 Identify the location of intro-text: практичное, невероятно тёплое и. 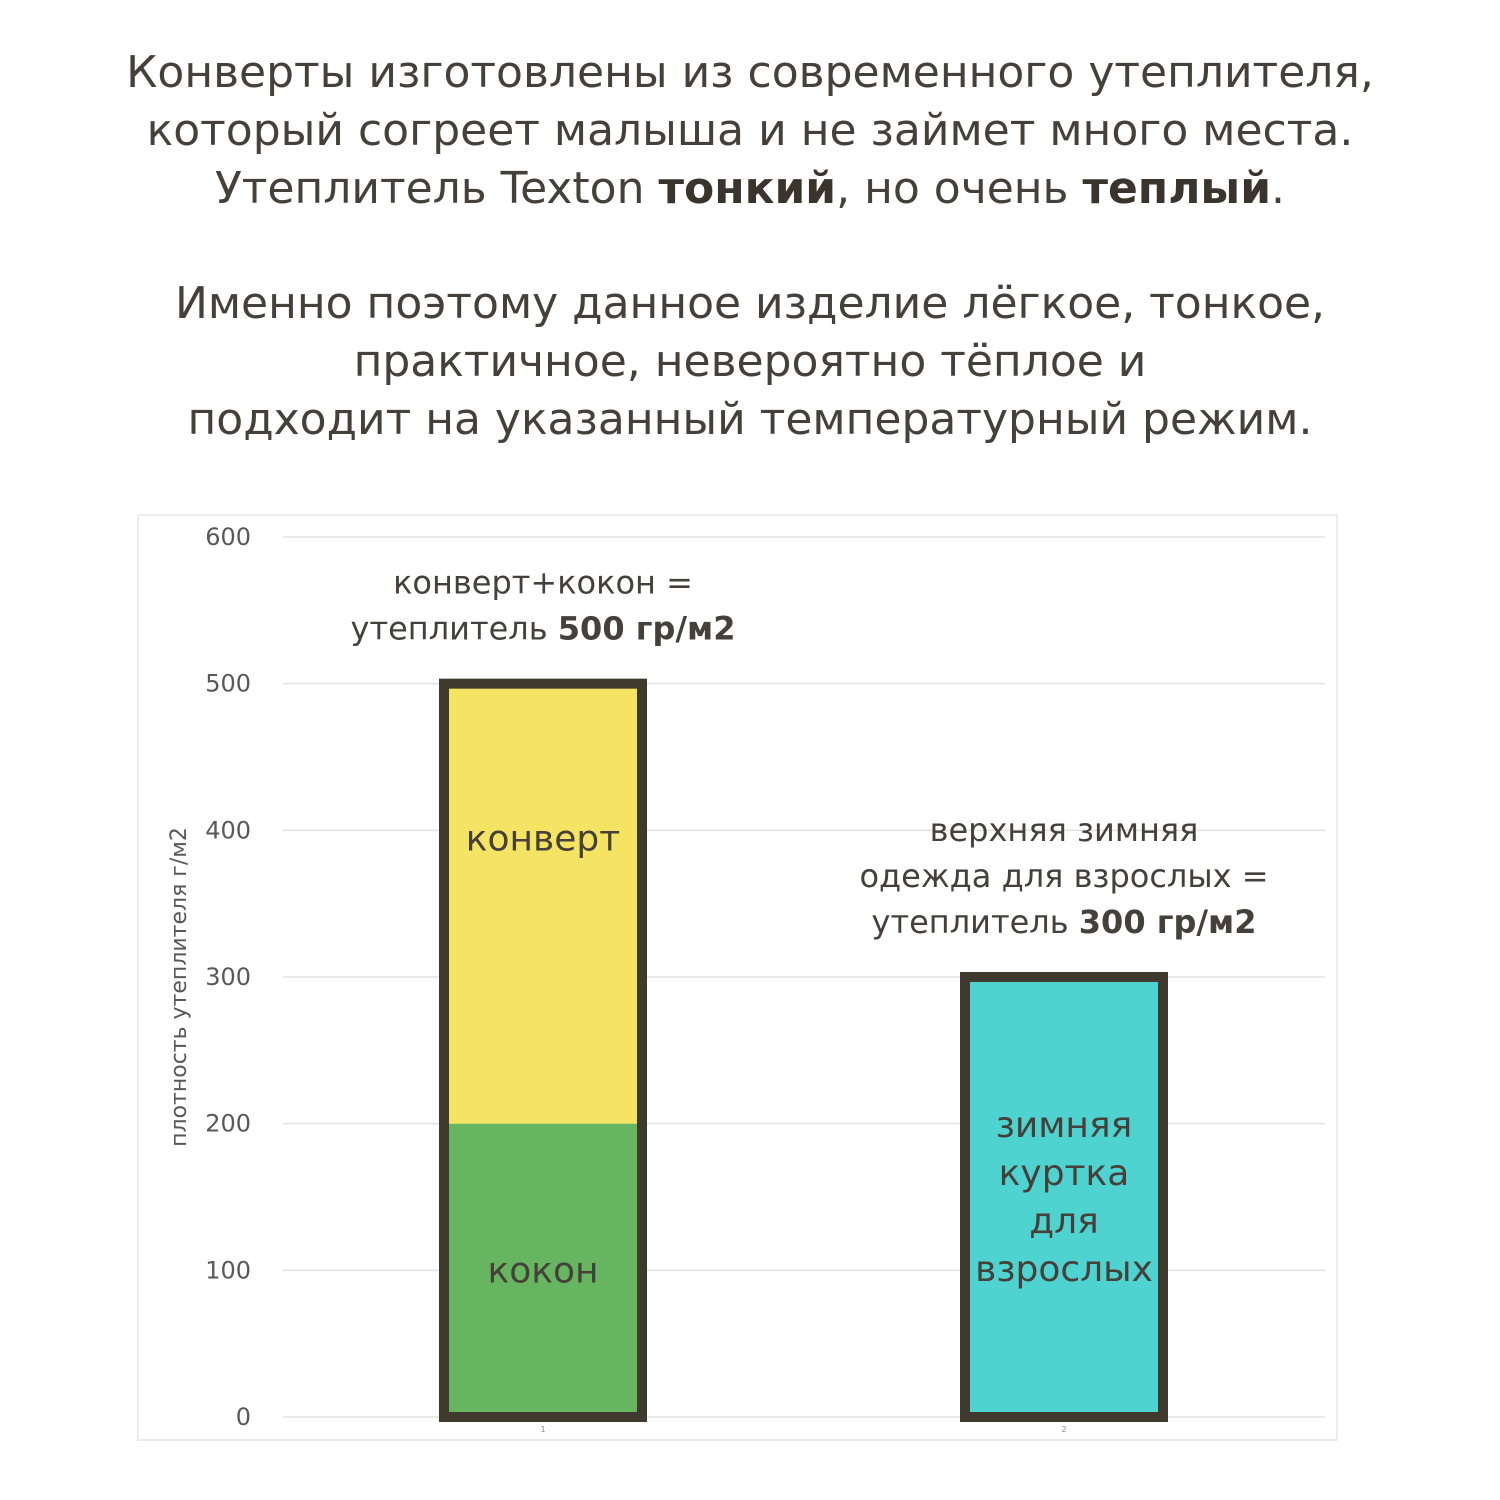
(750, 361).